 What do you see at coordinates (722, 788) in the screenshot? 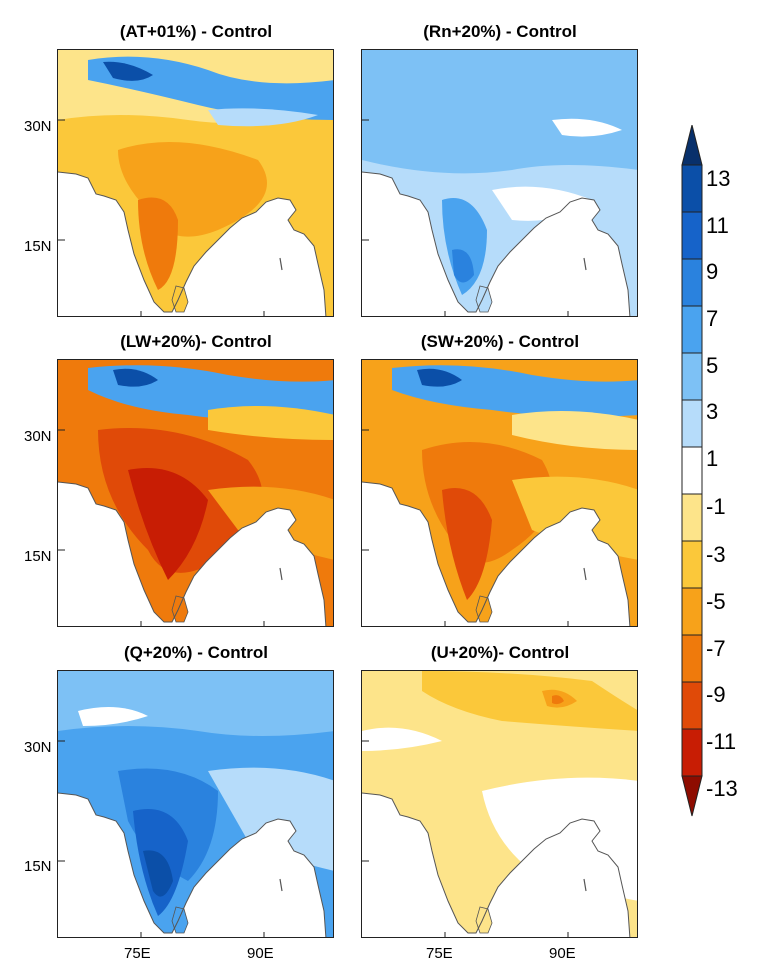
I see `colorbar-label-neg13: -13` at bounding box center [722, 788].